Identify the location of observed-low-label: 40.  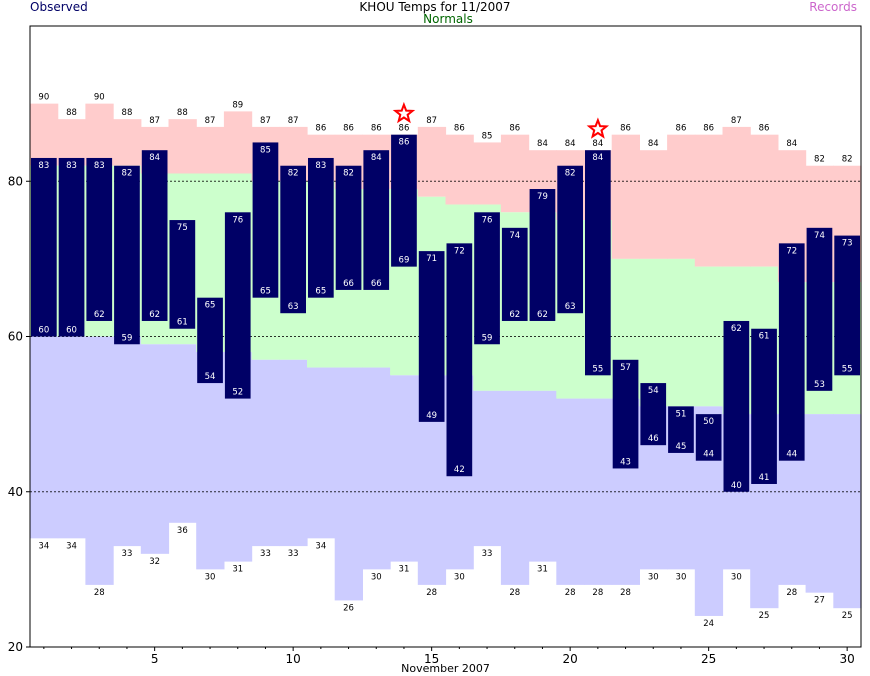
(736, 486).